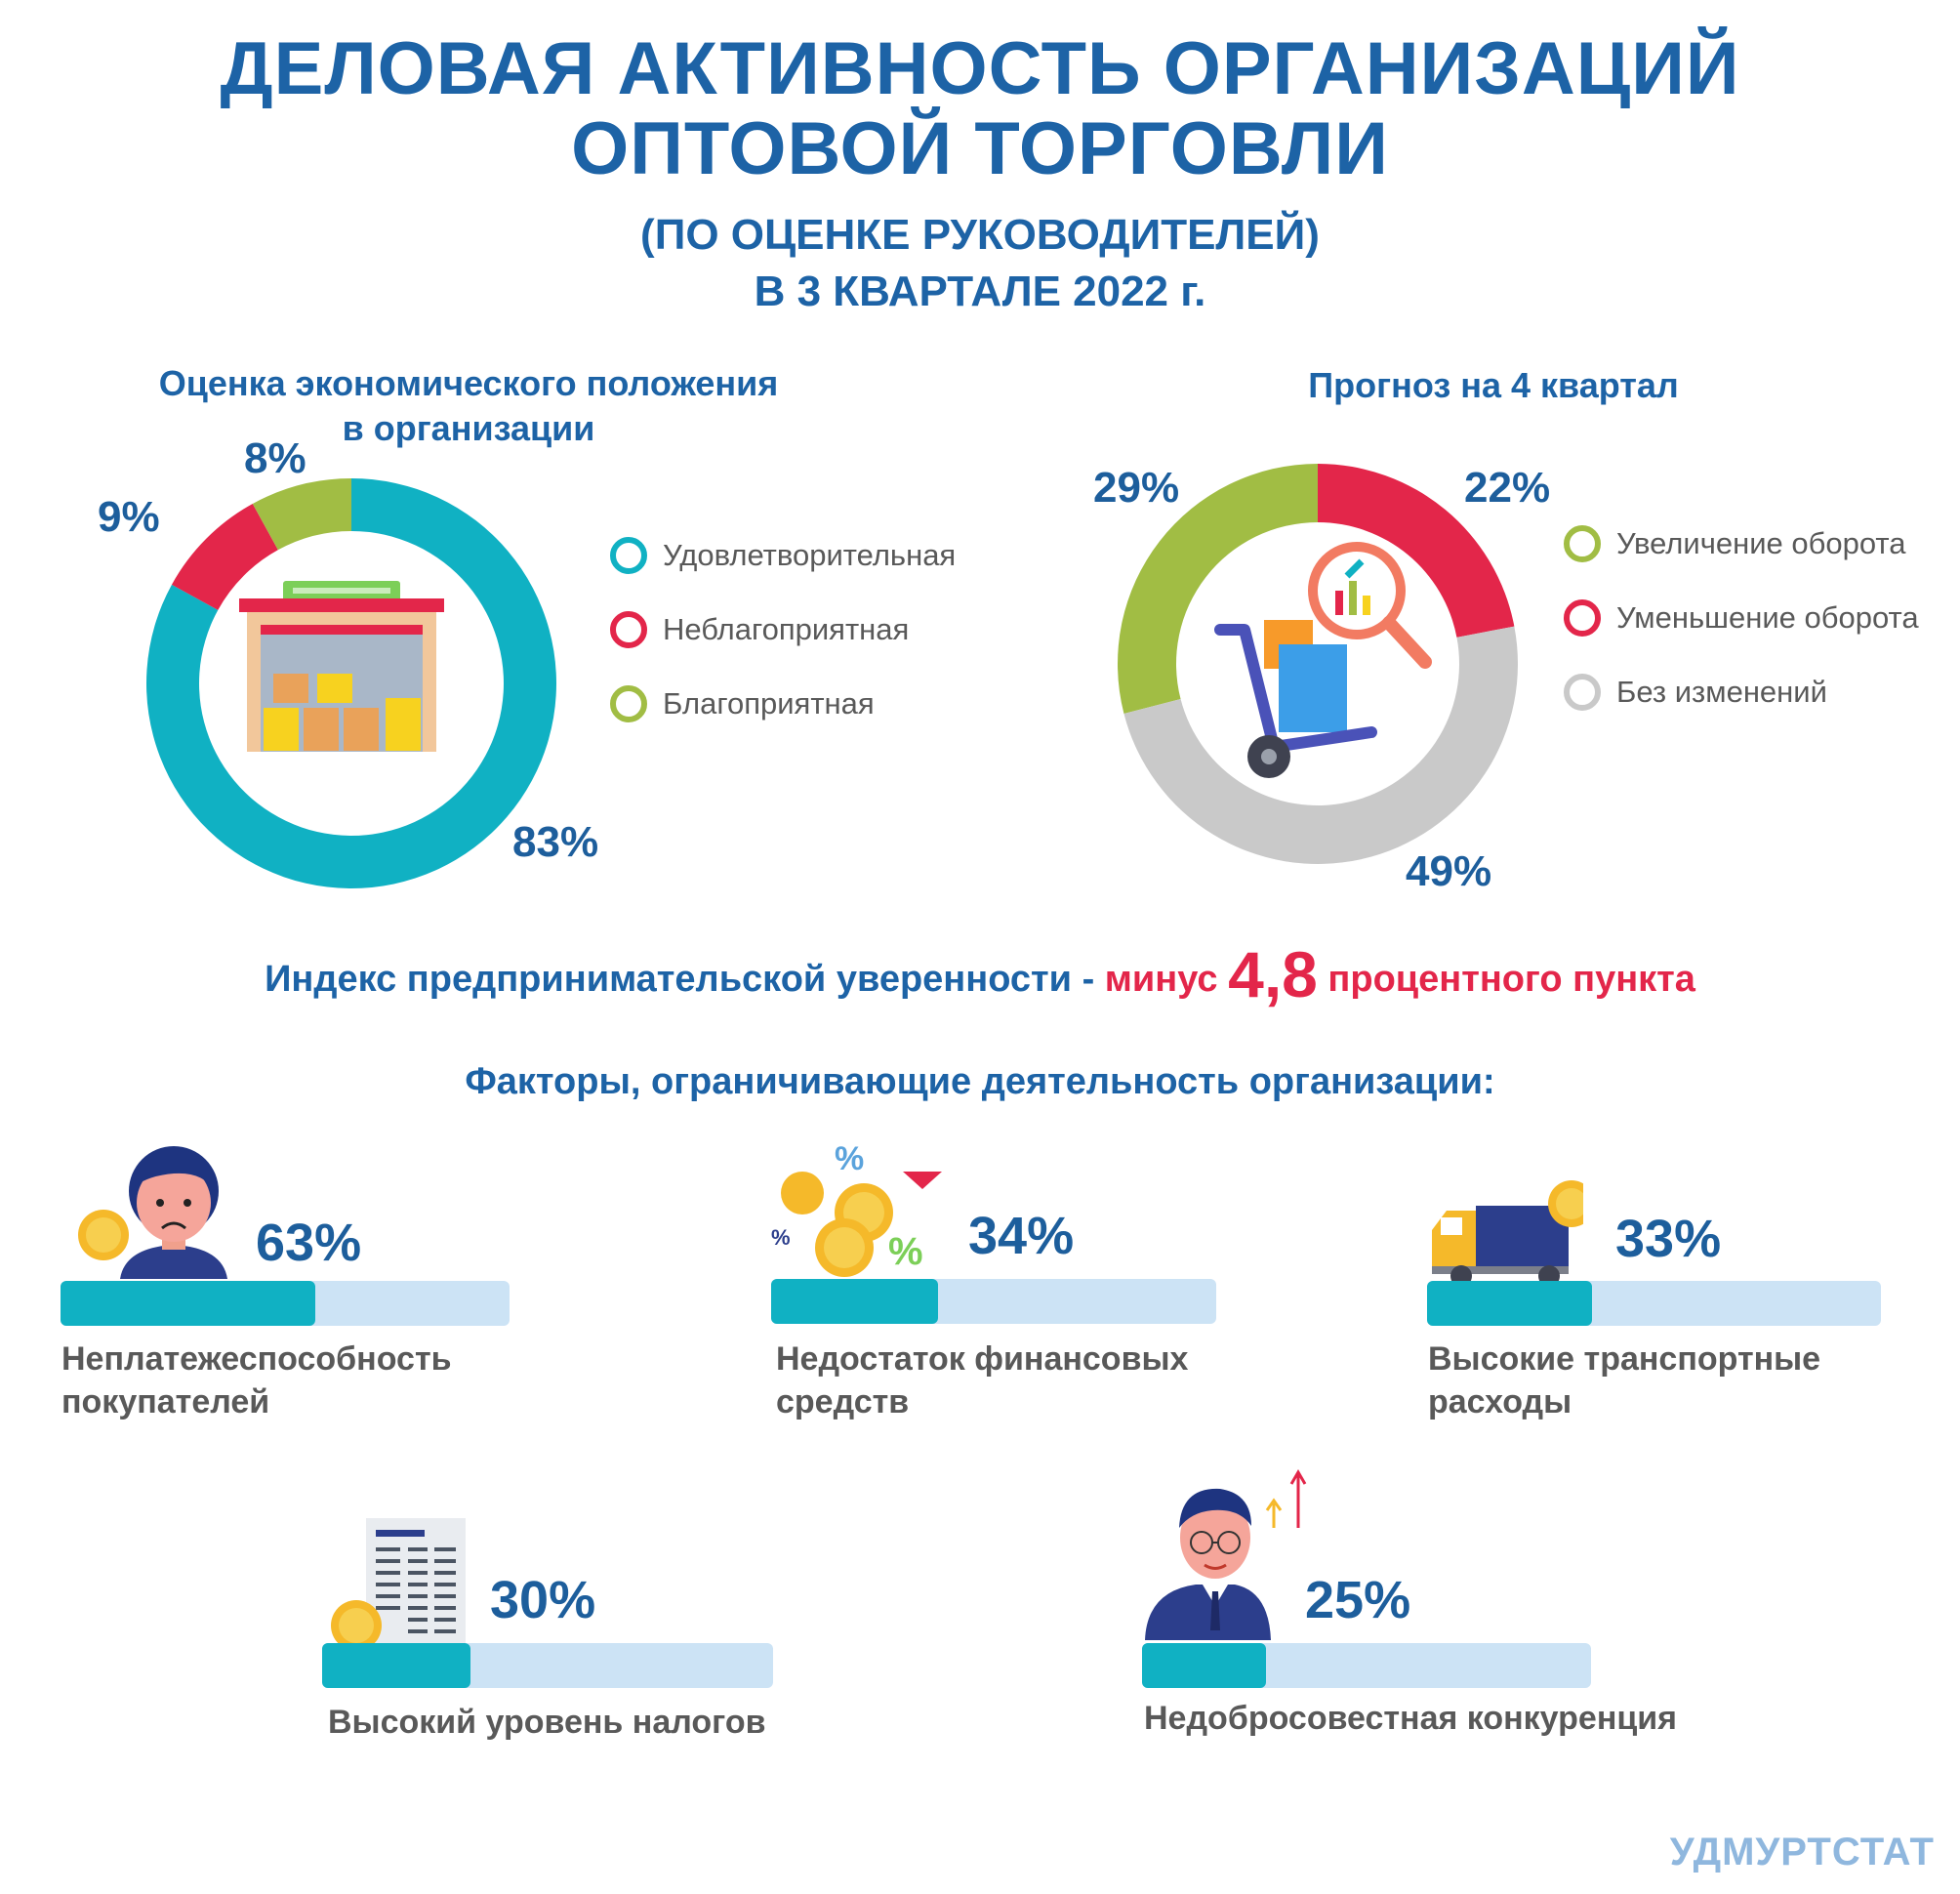 The width and height of the screenshot is (1960, 1894). Describe the element at coordinates (982, 1380) in the screenshot. I see `factor2-label: Недостаток финансовых средств` at that location.